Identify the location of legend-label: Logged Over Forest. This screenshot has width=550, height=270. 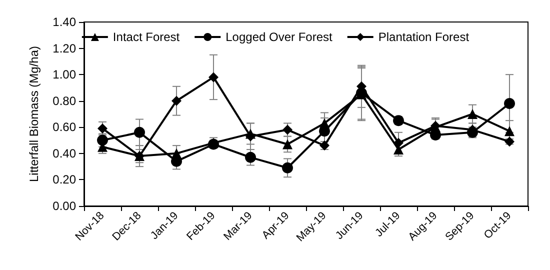
(280, 37).